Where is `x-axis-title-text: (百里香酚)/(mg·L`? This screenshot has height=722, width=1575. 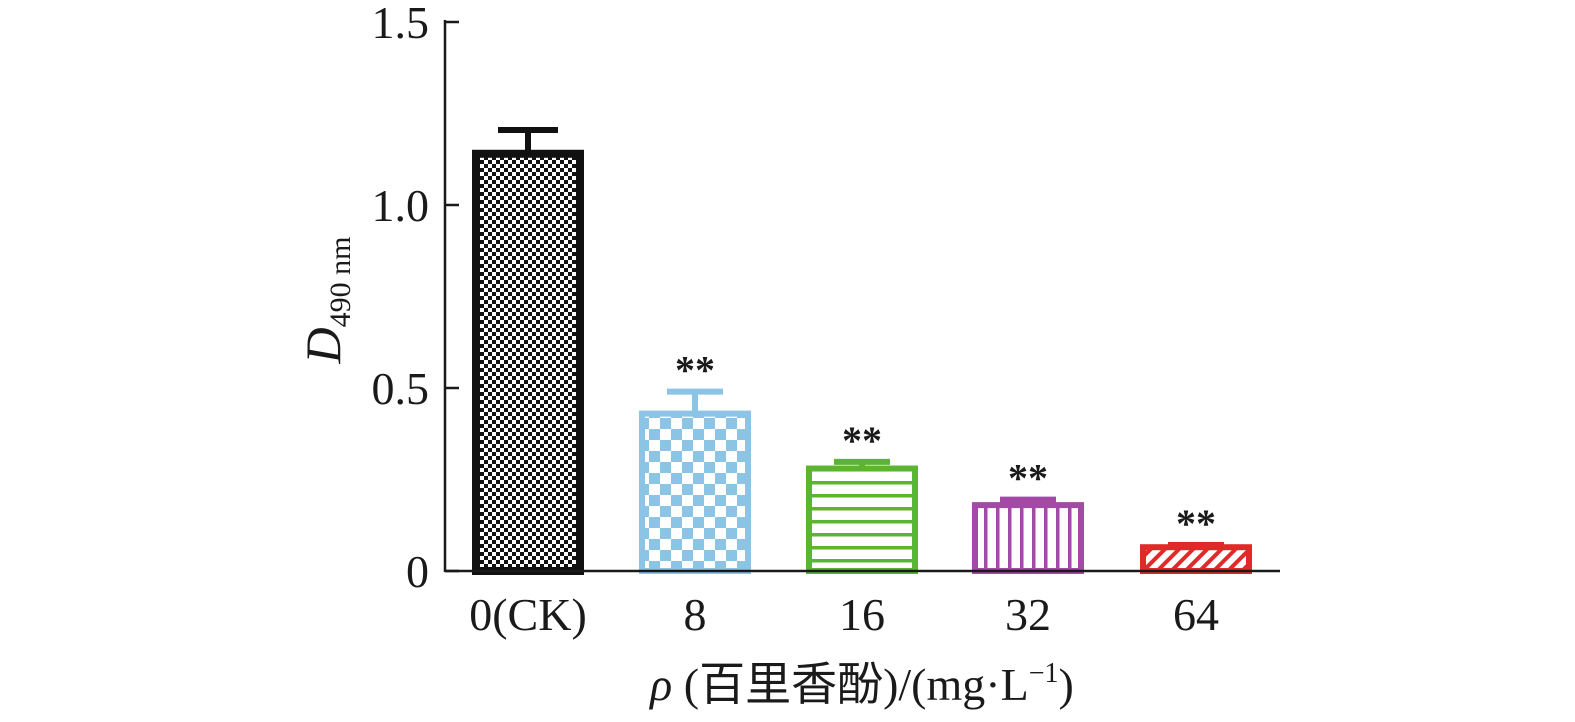
x-axis-title-text: (百里香酚)/(mg·L is located at coordinates (850, 684).